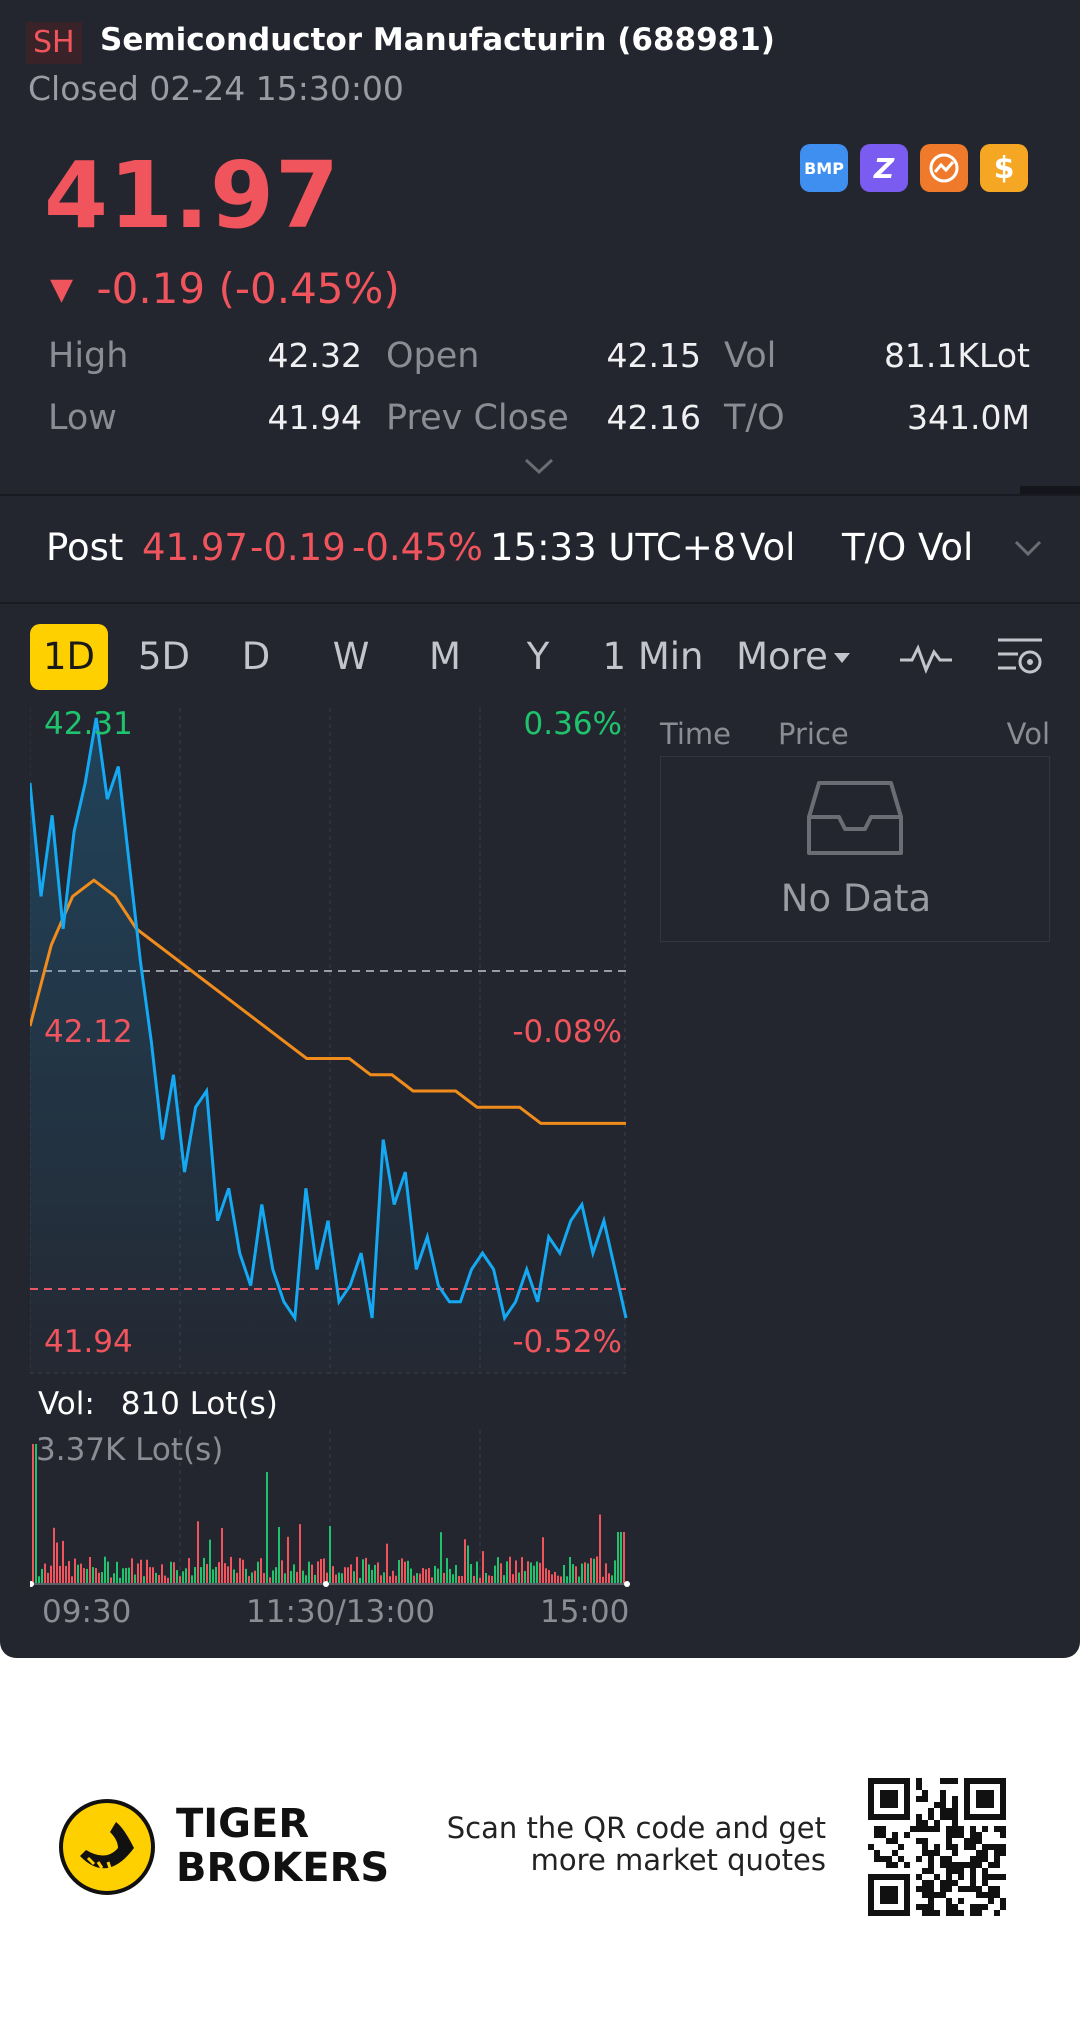  What do you see at coordinates (88, 356) in the screenshot?
I see `high-label: High` at bounding box center [88, 356].